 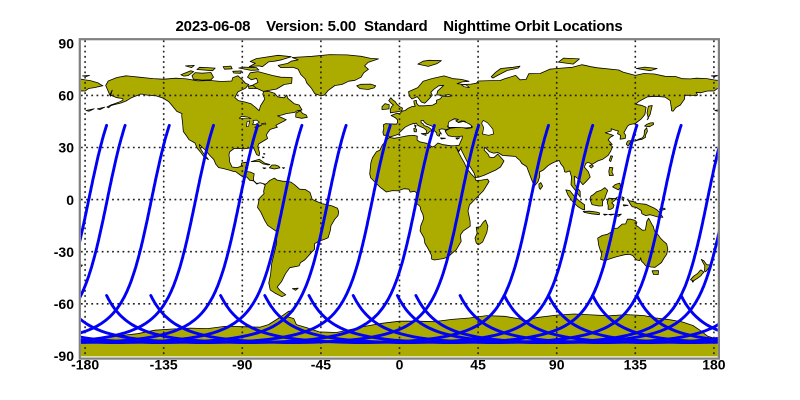 What do you see at coordinates (66, 148) in the screenshot?
I see `svg-text: 30` at bounding box center [66, 148].